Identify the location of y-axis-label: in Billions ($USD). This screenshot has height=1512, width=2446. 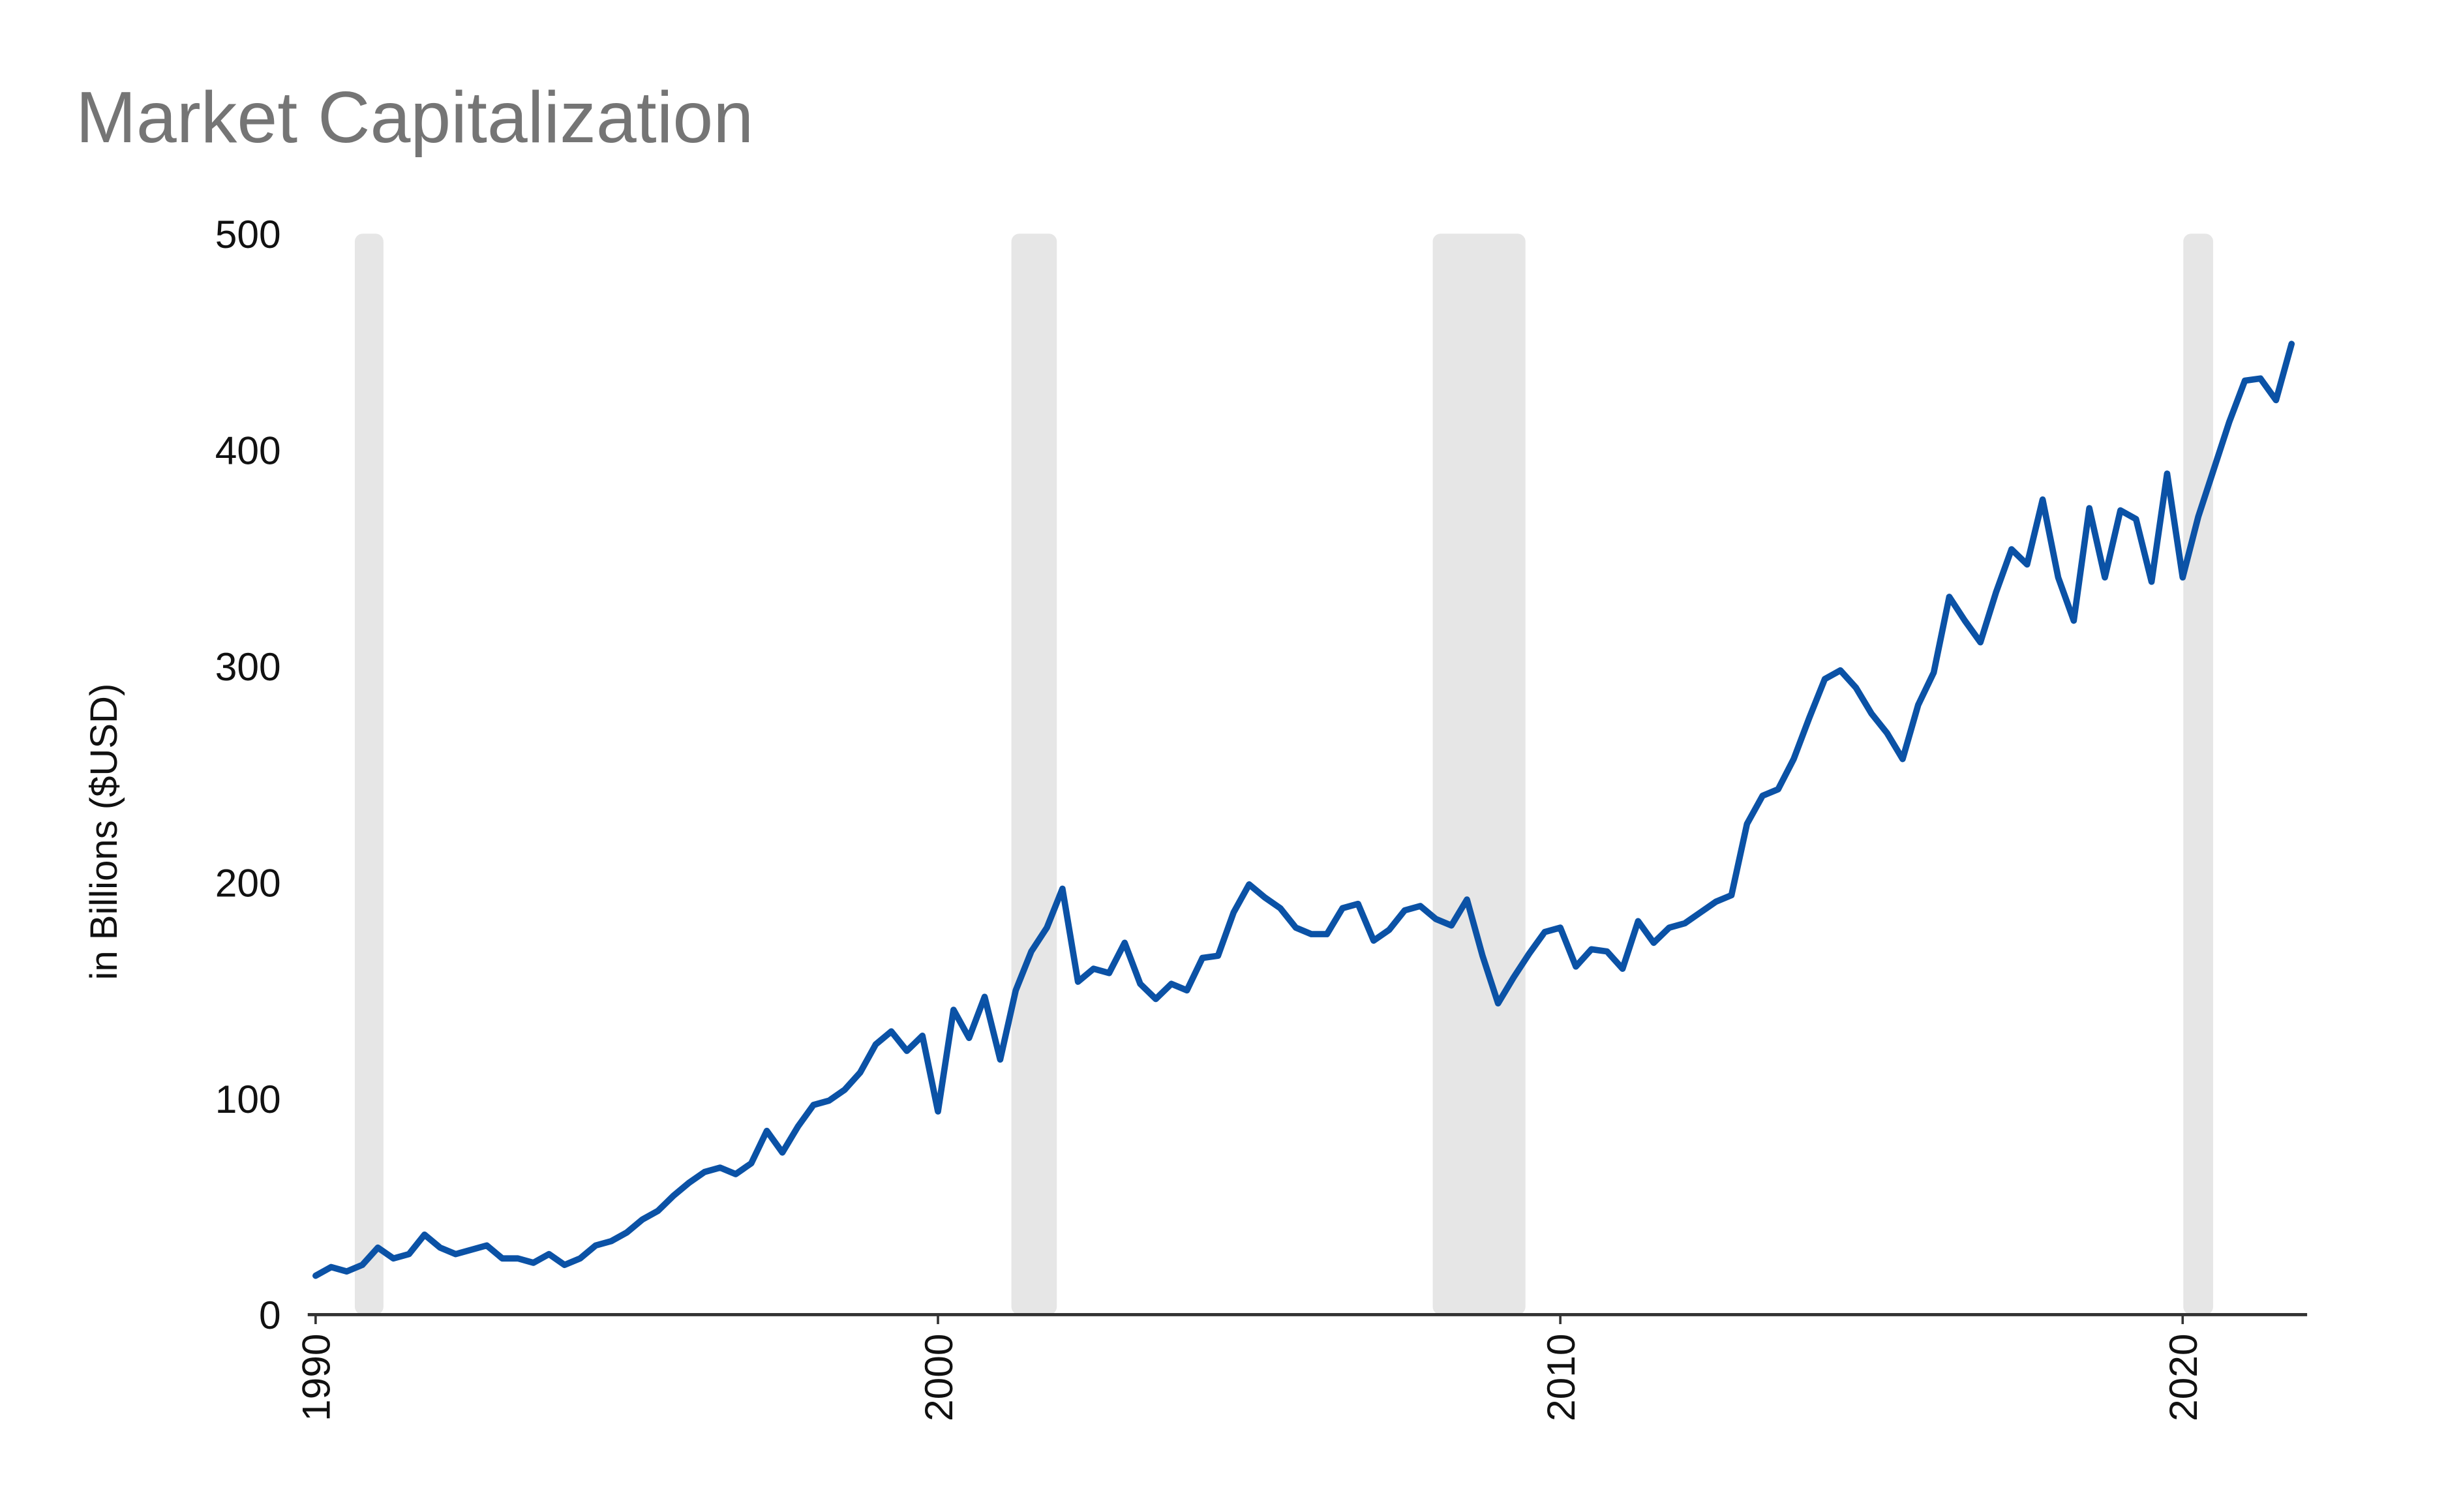
(104, 832).